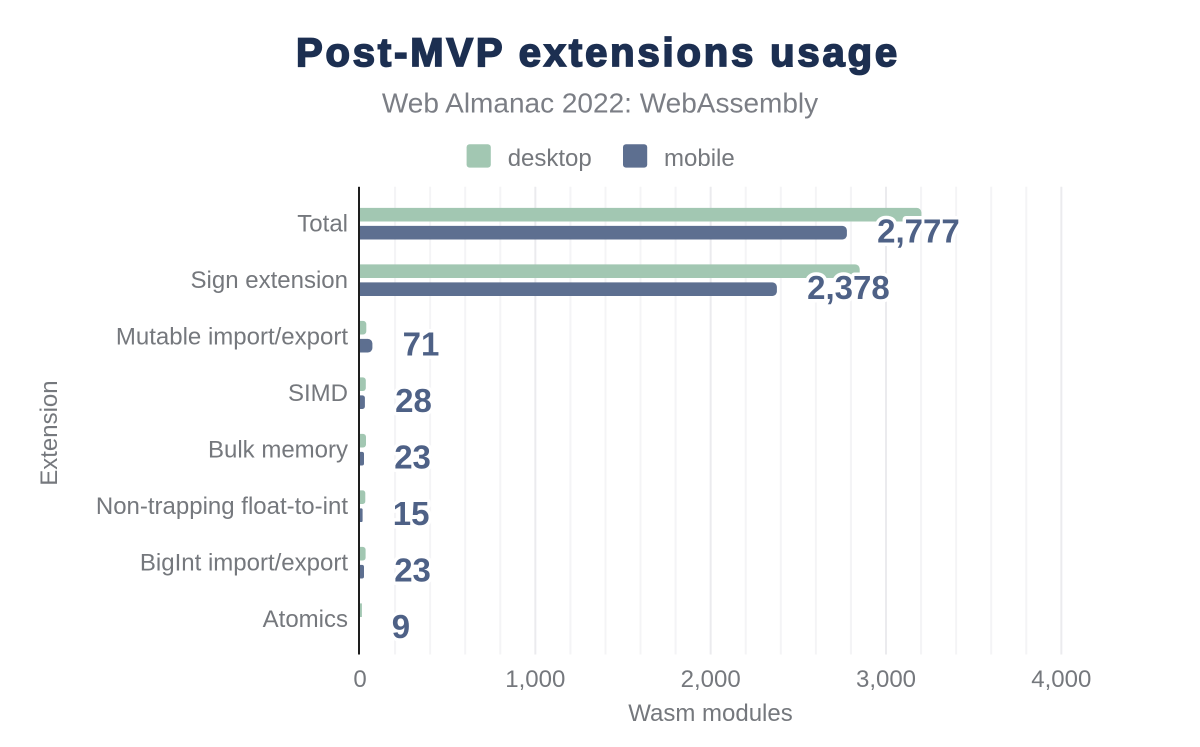 The height and width of the screenshot is (747, 1200). Describe the element at coordinates (550, 158) in the screenshot. I see `svg-text: desktop` at that location.